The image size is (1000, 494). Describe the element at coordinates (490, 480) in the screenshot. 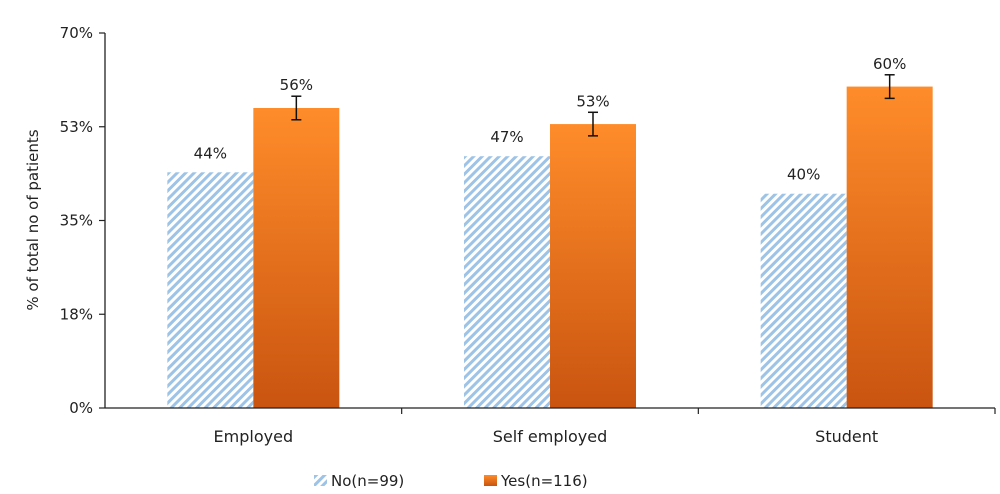

I see `legend-swatch-yes` at that location.